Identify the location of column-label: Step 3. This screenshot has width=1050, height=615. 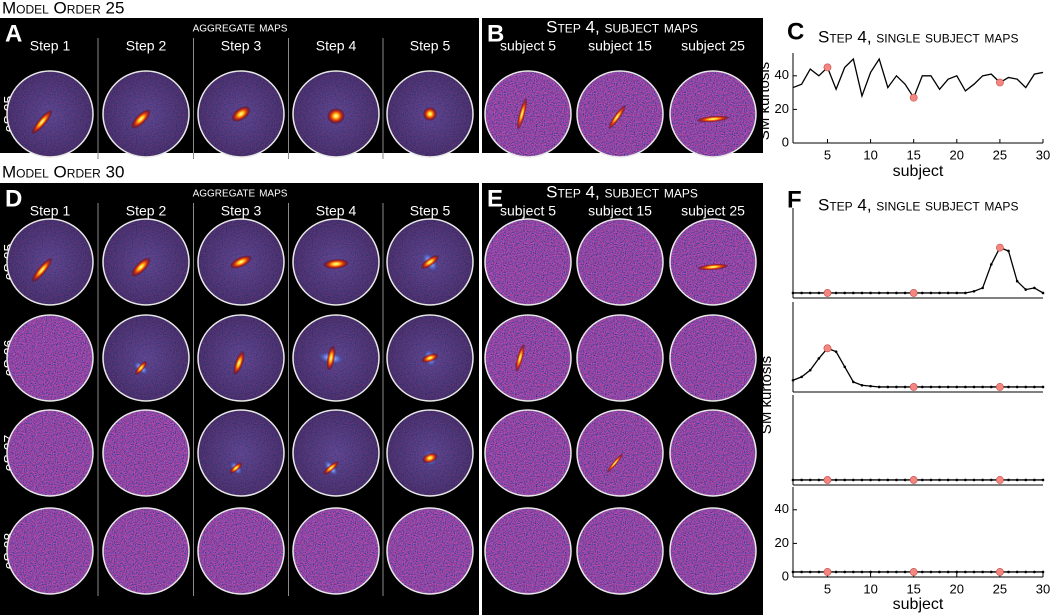
(241, 46).